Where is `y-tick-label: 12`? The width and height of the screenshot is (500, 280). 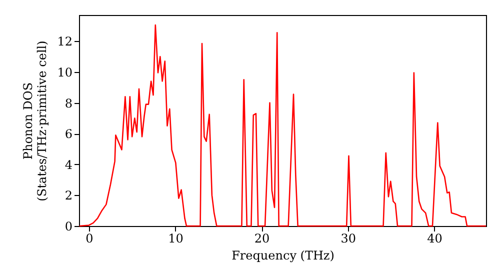 y-tick-label: 12 is located at coordinates (64, 41).